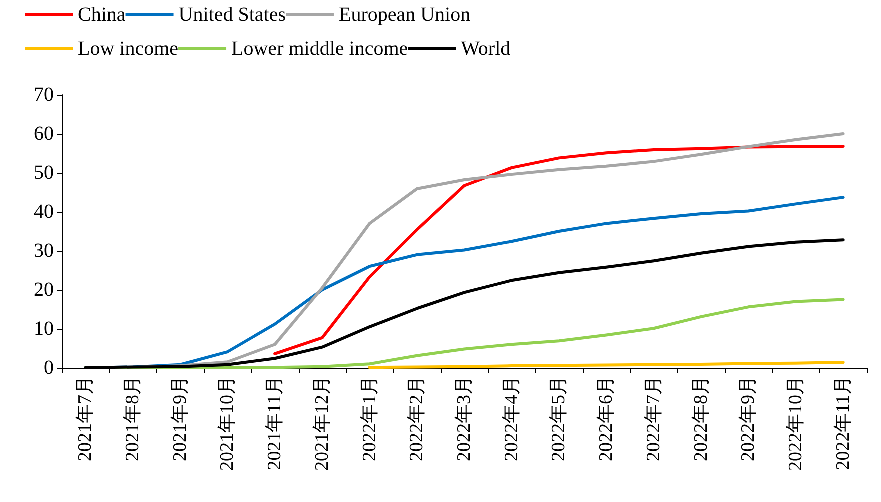 This screenshot has height=502, width=881. Describe the element at coordinates (322, 423) in the screenshot. I see `x-tick-label: 2021年12月` at that location.